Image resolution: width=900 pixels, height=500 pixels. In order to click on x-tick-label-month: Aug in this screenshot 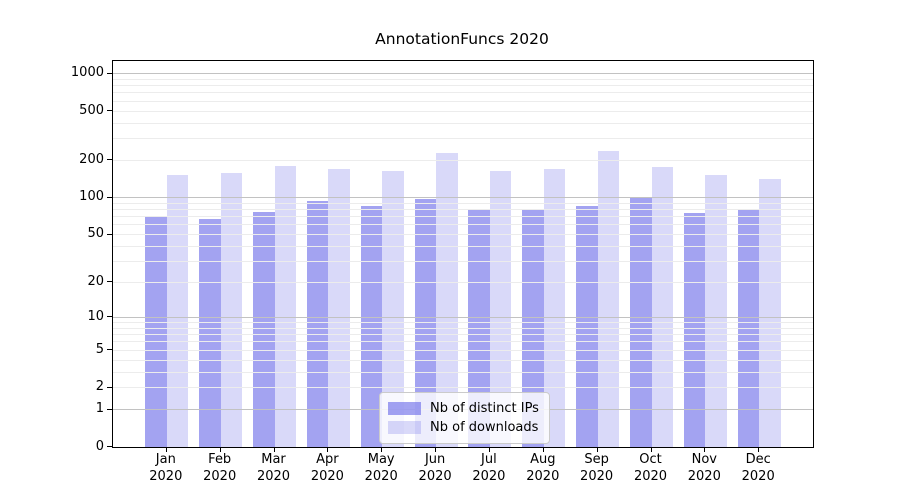, I will do `click(543, 459)`.